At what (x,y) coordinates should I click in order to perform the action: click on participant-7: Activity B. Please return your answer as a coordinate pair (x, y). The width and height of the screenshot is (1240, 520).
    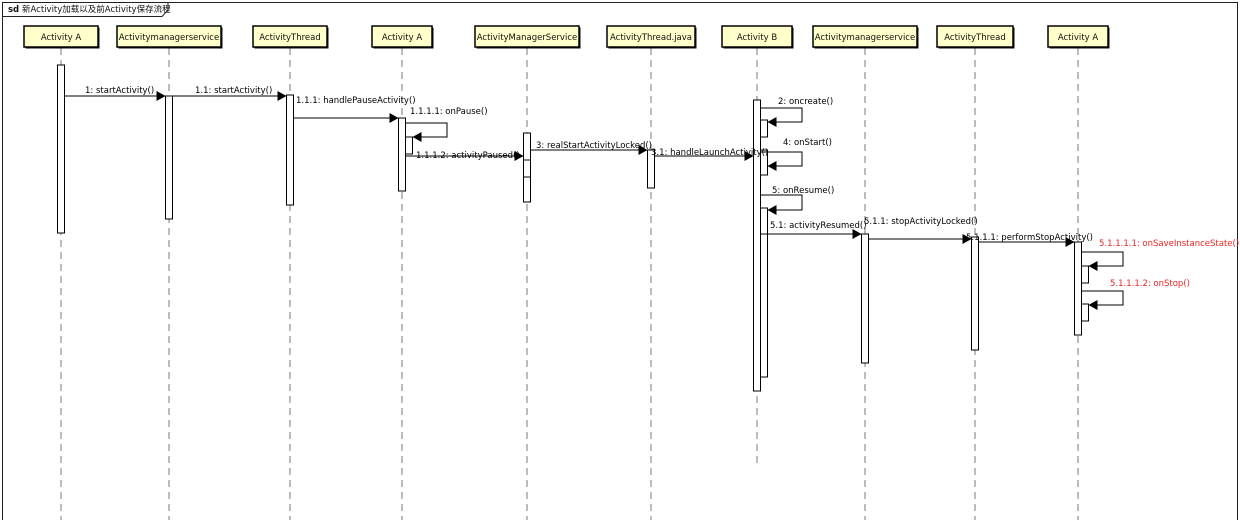
    Looking at the image, I should click on (757, 37).